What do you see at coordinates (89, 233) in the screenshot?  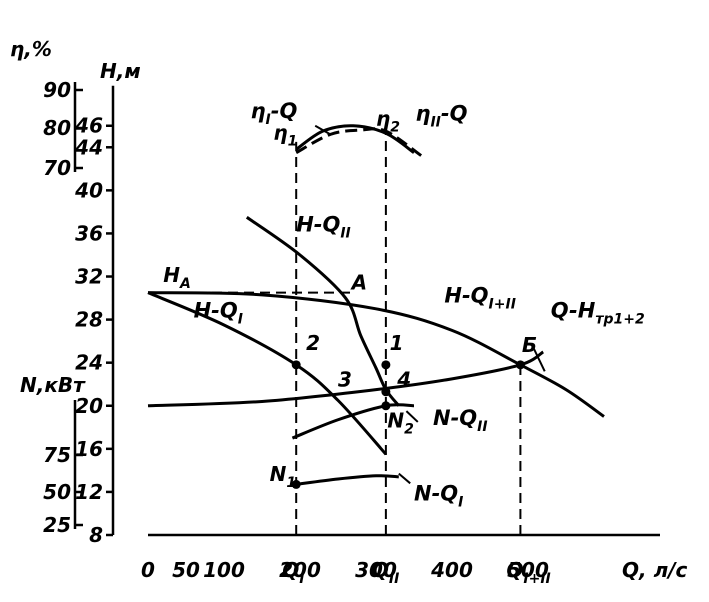 I see `h-tick-label: 36` at bounding box center [89, 233].